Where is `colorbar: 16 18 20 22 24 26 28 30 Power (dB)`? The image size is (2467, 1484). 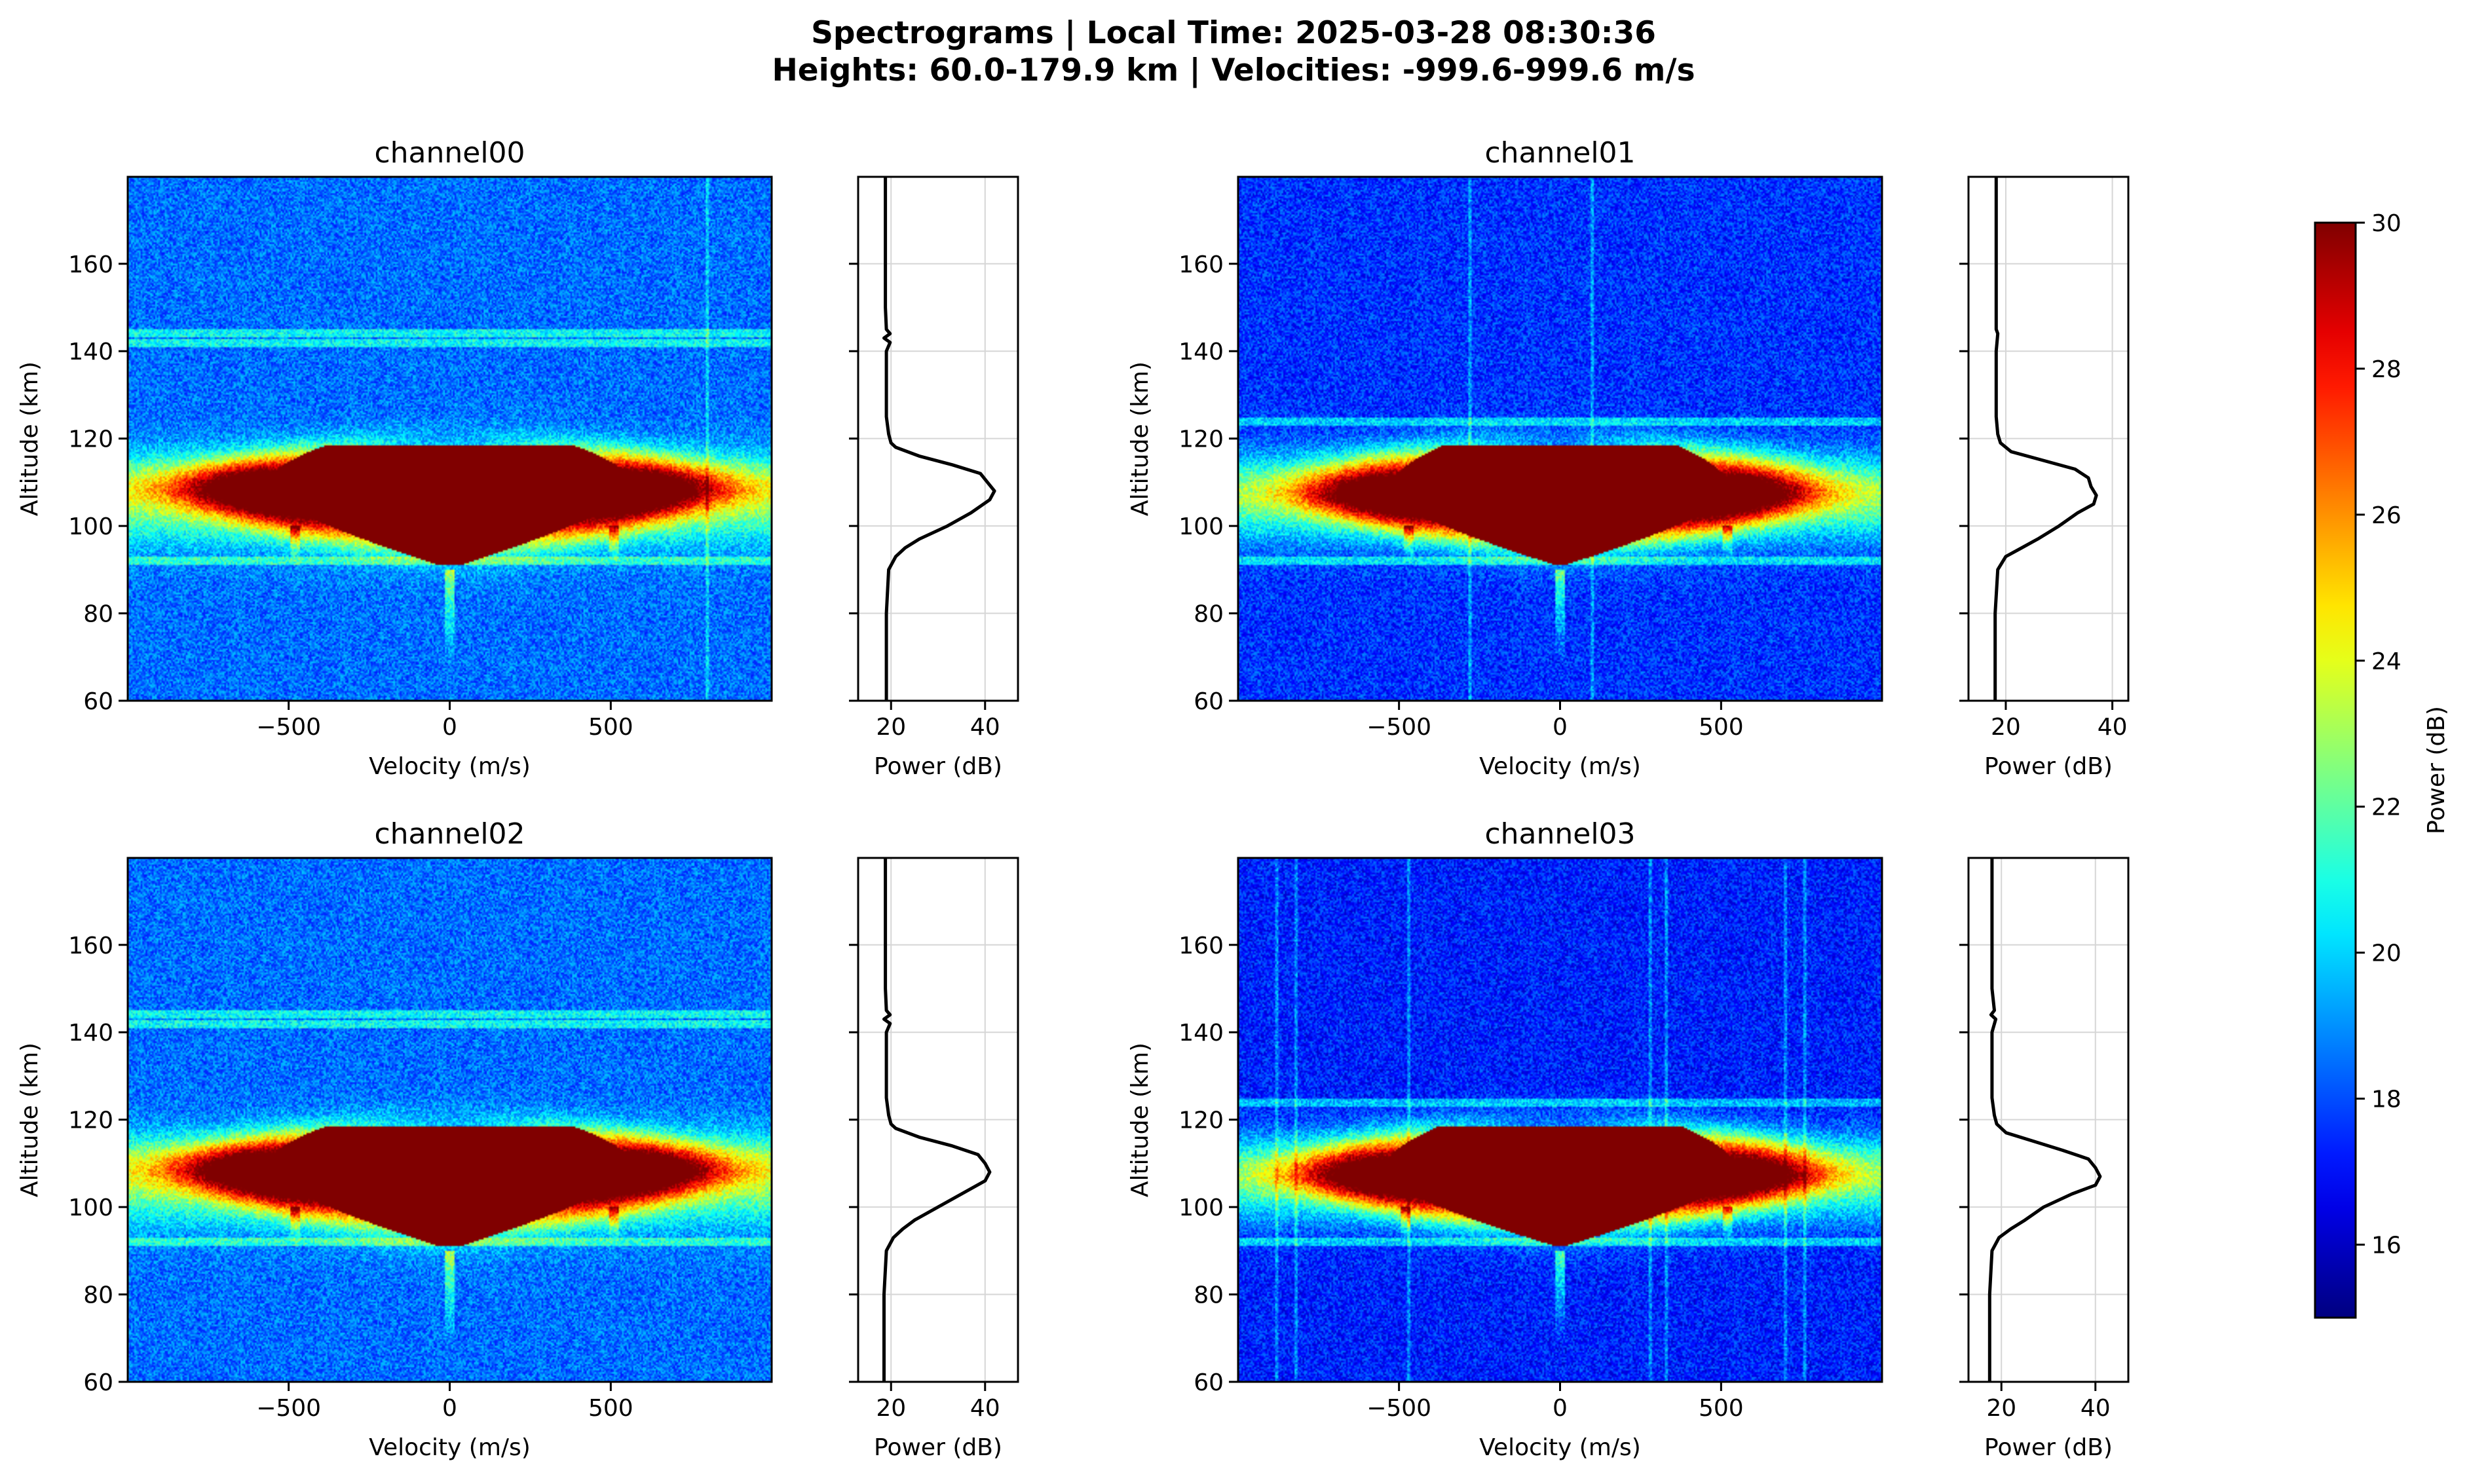
colorbar: 16 18 20 22 24 26 28 30 Power (dB) is located at coordinates (2382, 764).